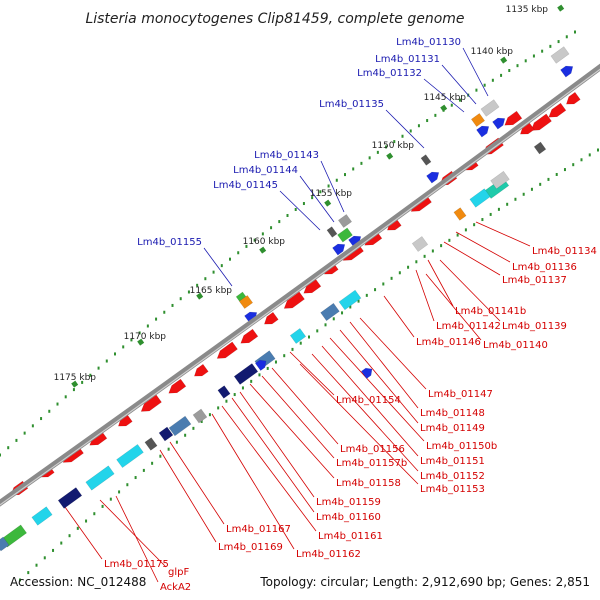  What do you see at coordinates (492, 52) in the screenshot?
I see `scale-tick-label: 1140 kbp` at bounding box center [492, 52].